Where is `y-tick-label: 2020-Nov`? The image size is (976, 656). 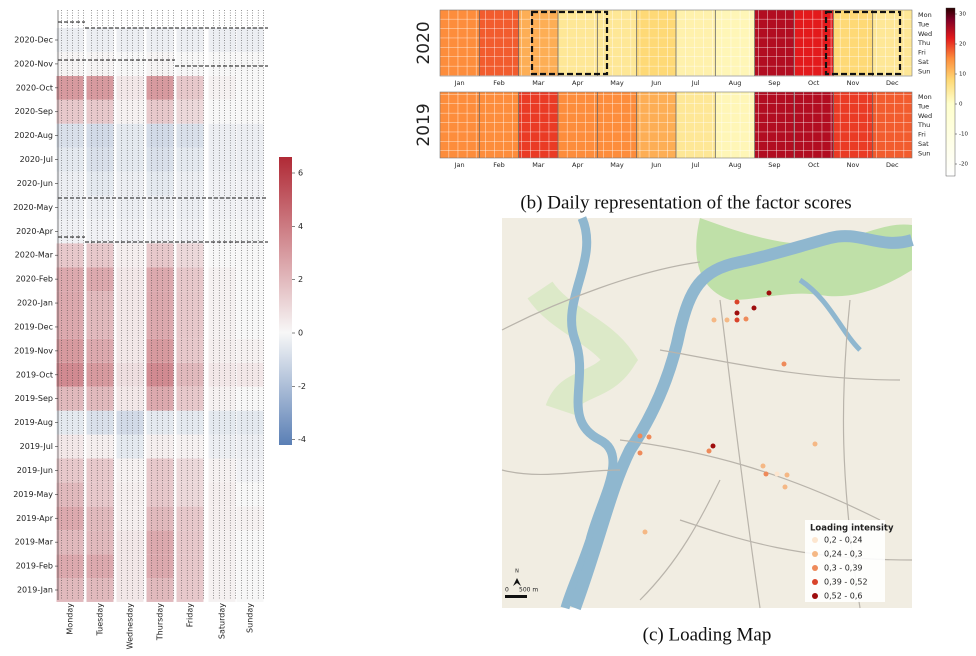 y-tick-label: 2020-Nov is located at coordinates (33, 63).